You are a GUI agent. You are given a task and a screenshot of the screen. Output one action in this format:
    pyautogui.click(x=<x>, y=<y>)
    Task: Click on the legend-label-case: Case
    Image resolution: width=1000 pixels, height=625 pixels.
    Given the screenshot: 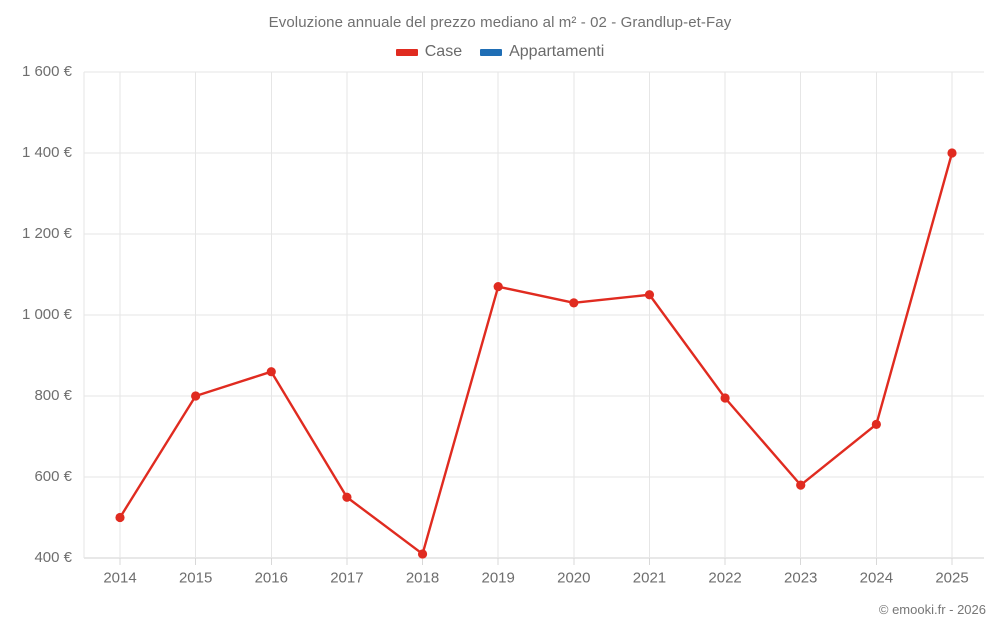 What is the action you would take?
    pyautogui.click(x=443, y=51)
    